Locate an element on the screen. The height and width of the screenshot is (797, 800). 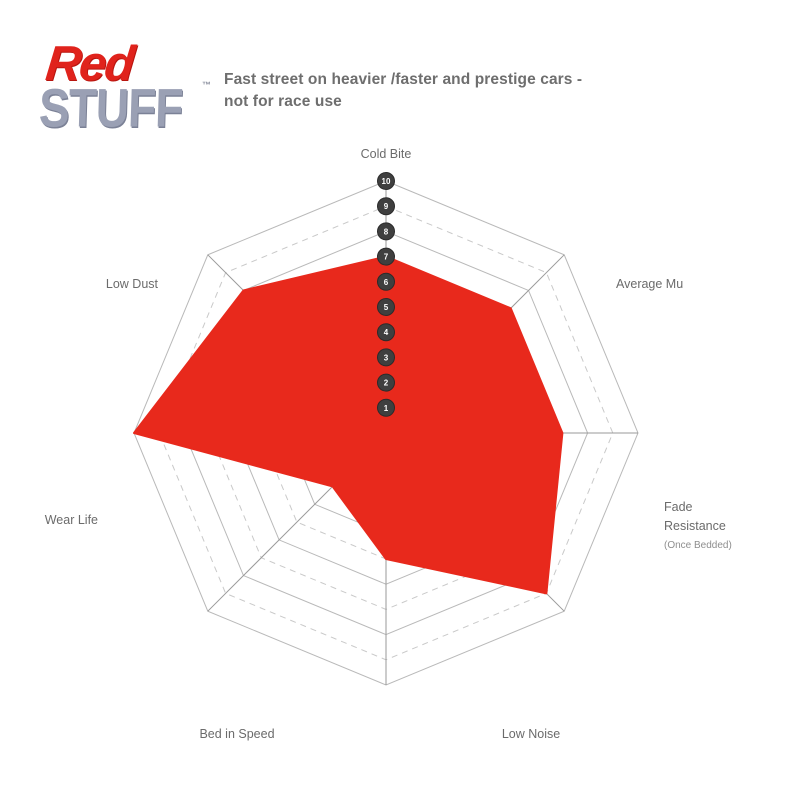
tick-label-6: 6 is located at coordinates (386, 282).